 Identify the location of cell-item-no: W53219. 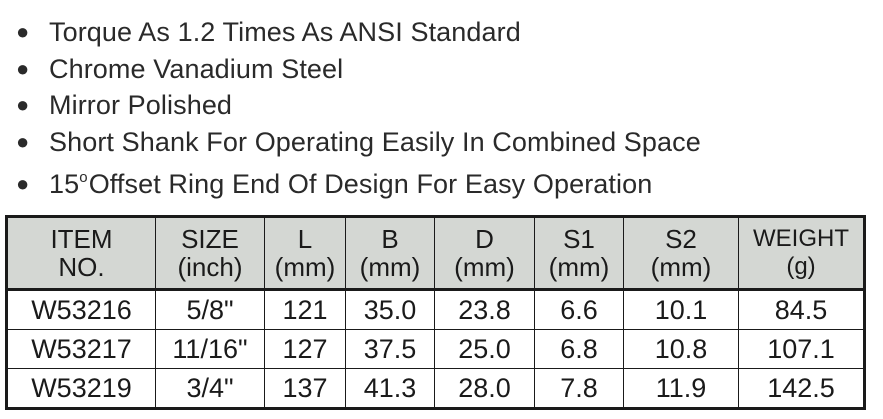
(81, 388).